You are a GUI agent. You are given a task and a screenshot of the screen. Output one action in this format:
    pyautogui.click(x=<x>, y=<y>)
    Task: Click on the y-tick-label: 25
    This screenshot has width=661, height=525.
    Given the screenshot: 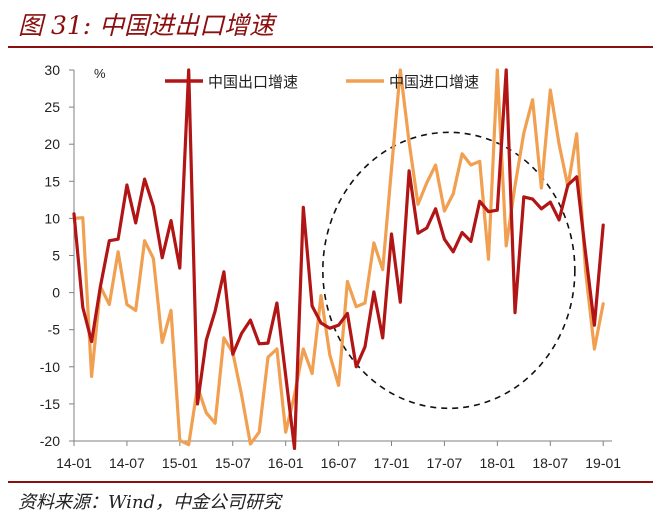 What is the action you would take?
    pyautogui.click(x=52, y=107)
    